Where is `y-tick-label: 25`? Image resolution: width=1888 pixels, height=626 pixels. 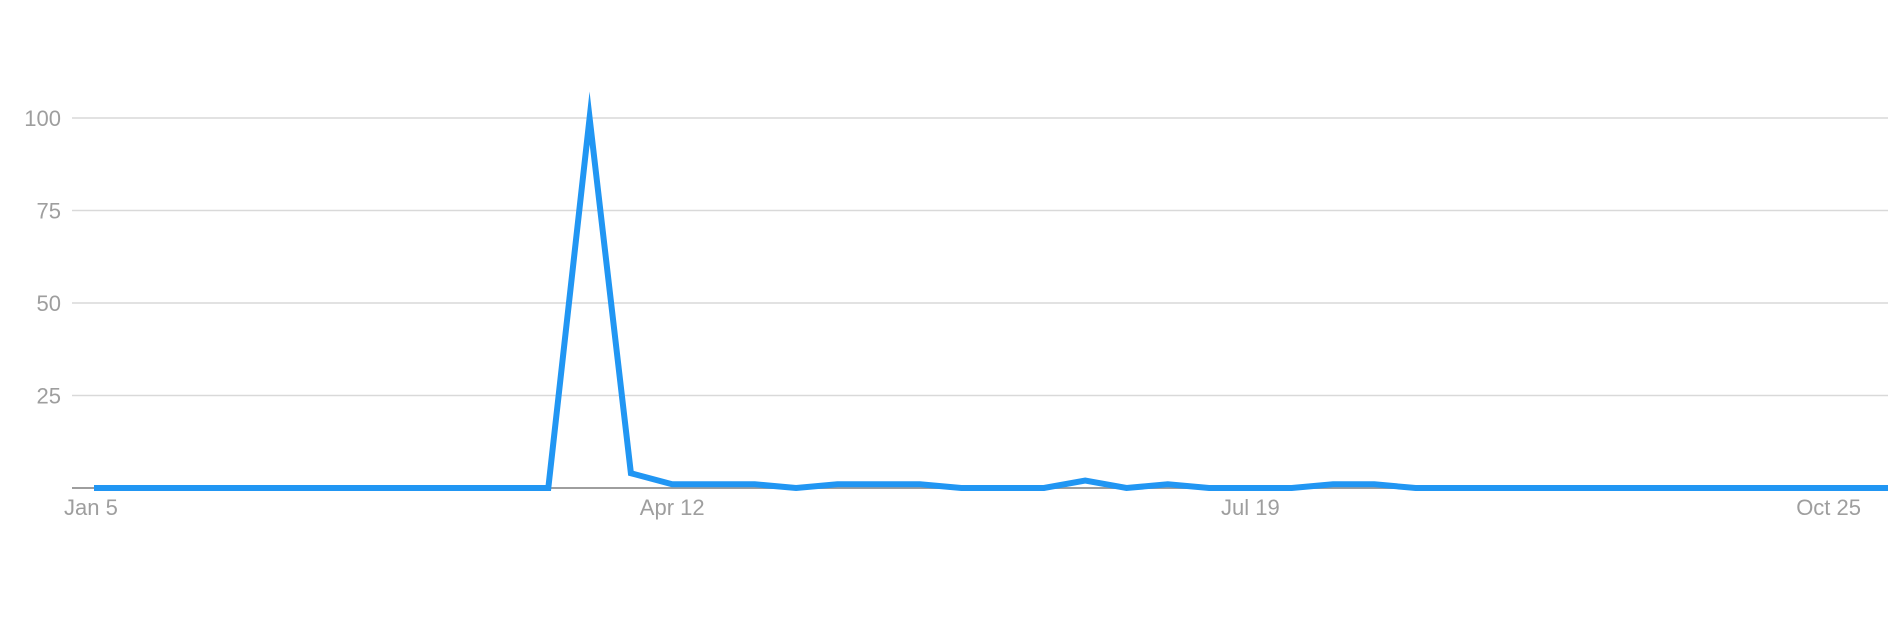 y-tick-label: 25 is located at coordinates (49, 396).